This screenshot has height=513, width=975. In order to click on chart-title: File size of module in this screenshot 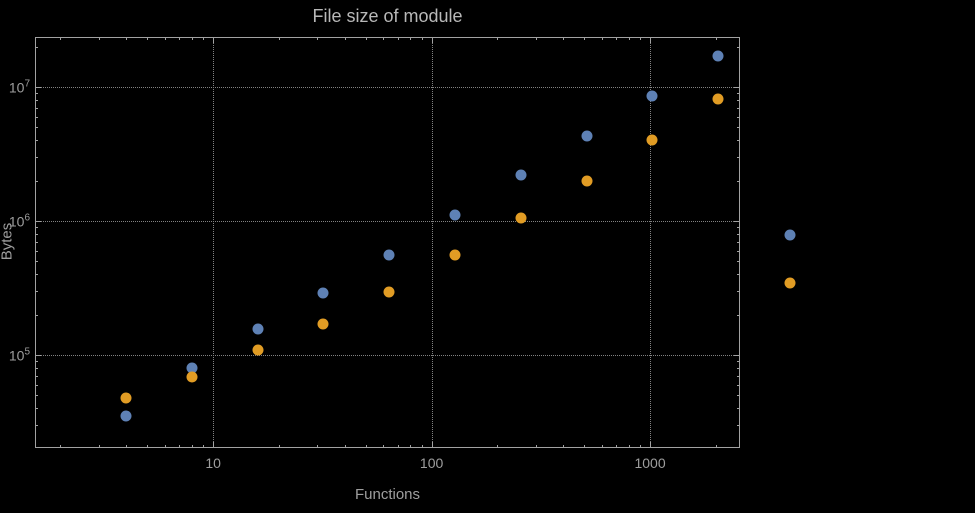, I will do `click(387, 16)`.